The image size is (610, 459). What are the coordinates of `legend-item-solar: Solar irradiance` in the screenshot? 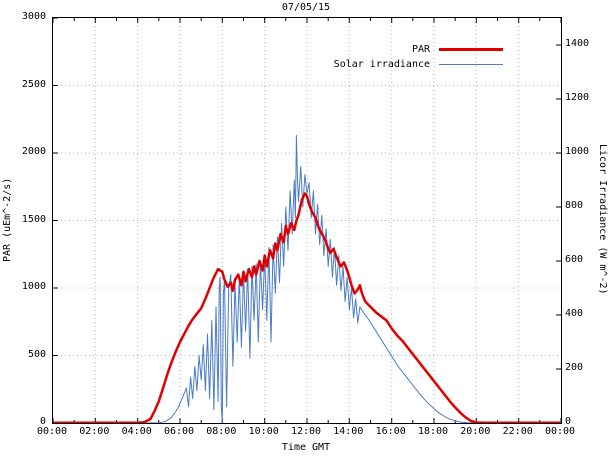 It's located at (418, 64).